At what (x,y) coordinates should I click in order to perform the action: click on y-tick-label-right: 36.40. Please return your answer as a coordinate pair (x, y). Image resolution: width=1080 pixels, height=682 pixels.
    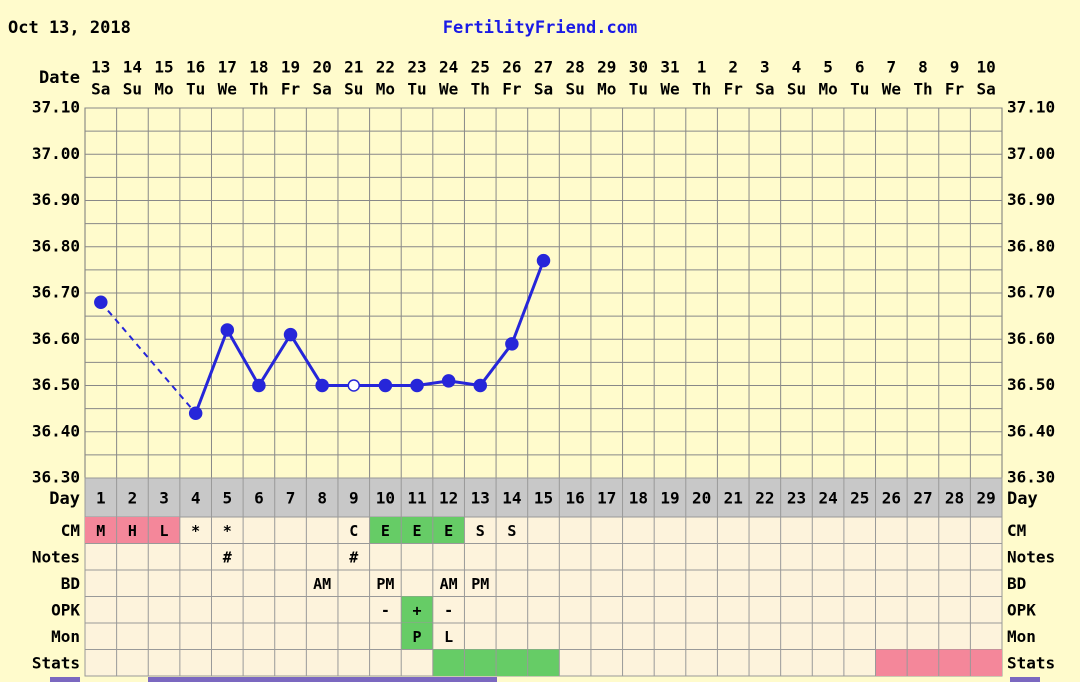
    Looking at the image, I should click on (1031, 430).